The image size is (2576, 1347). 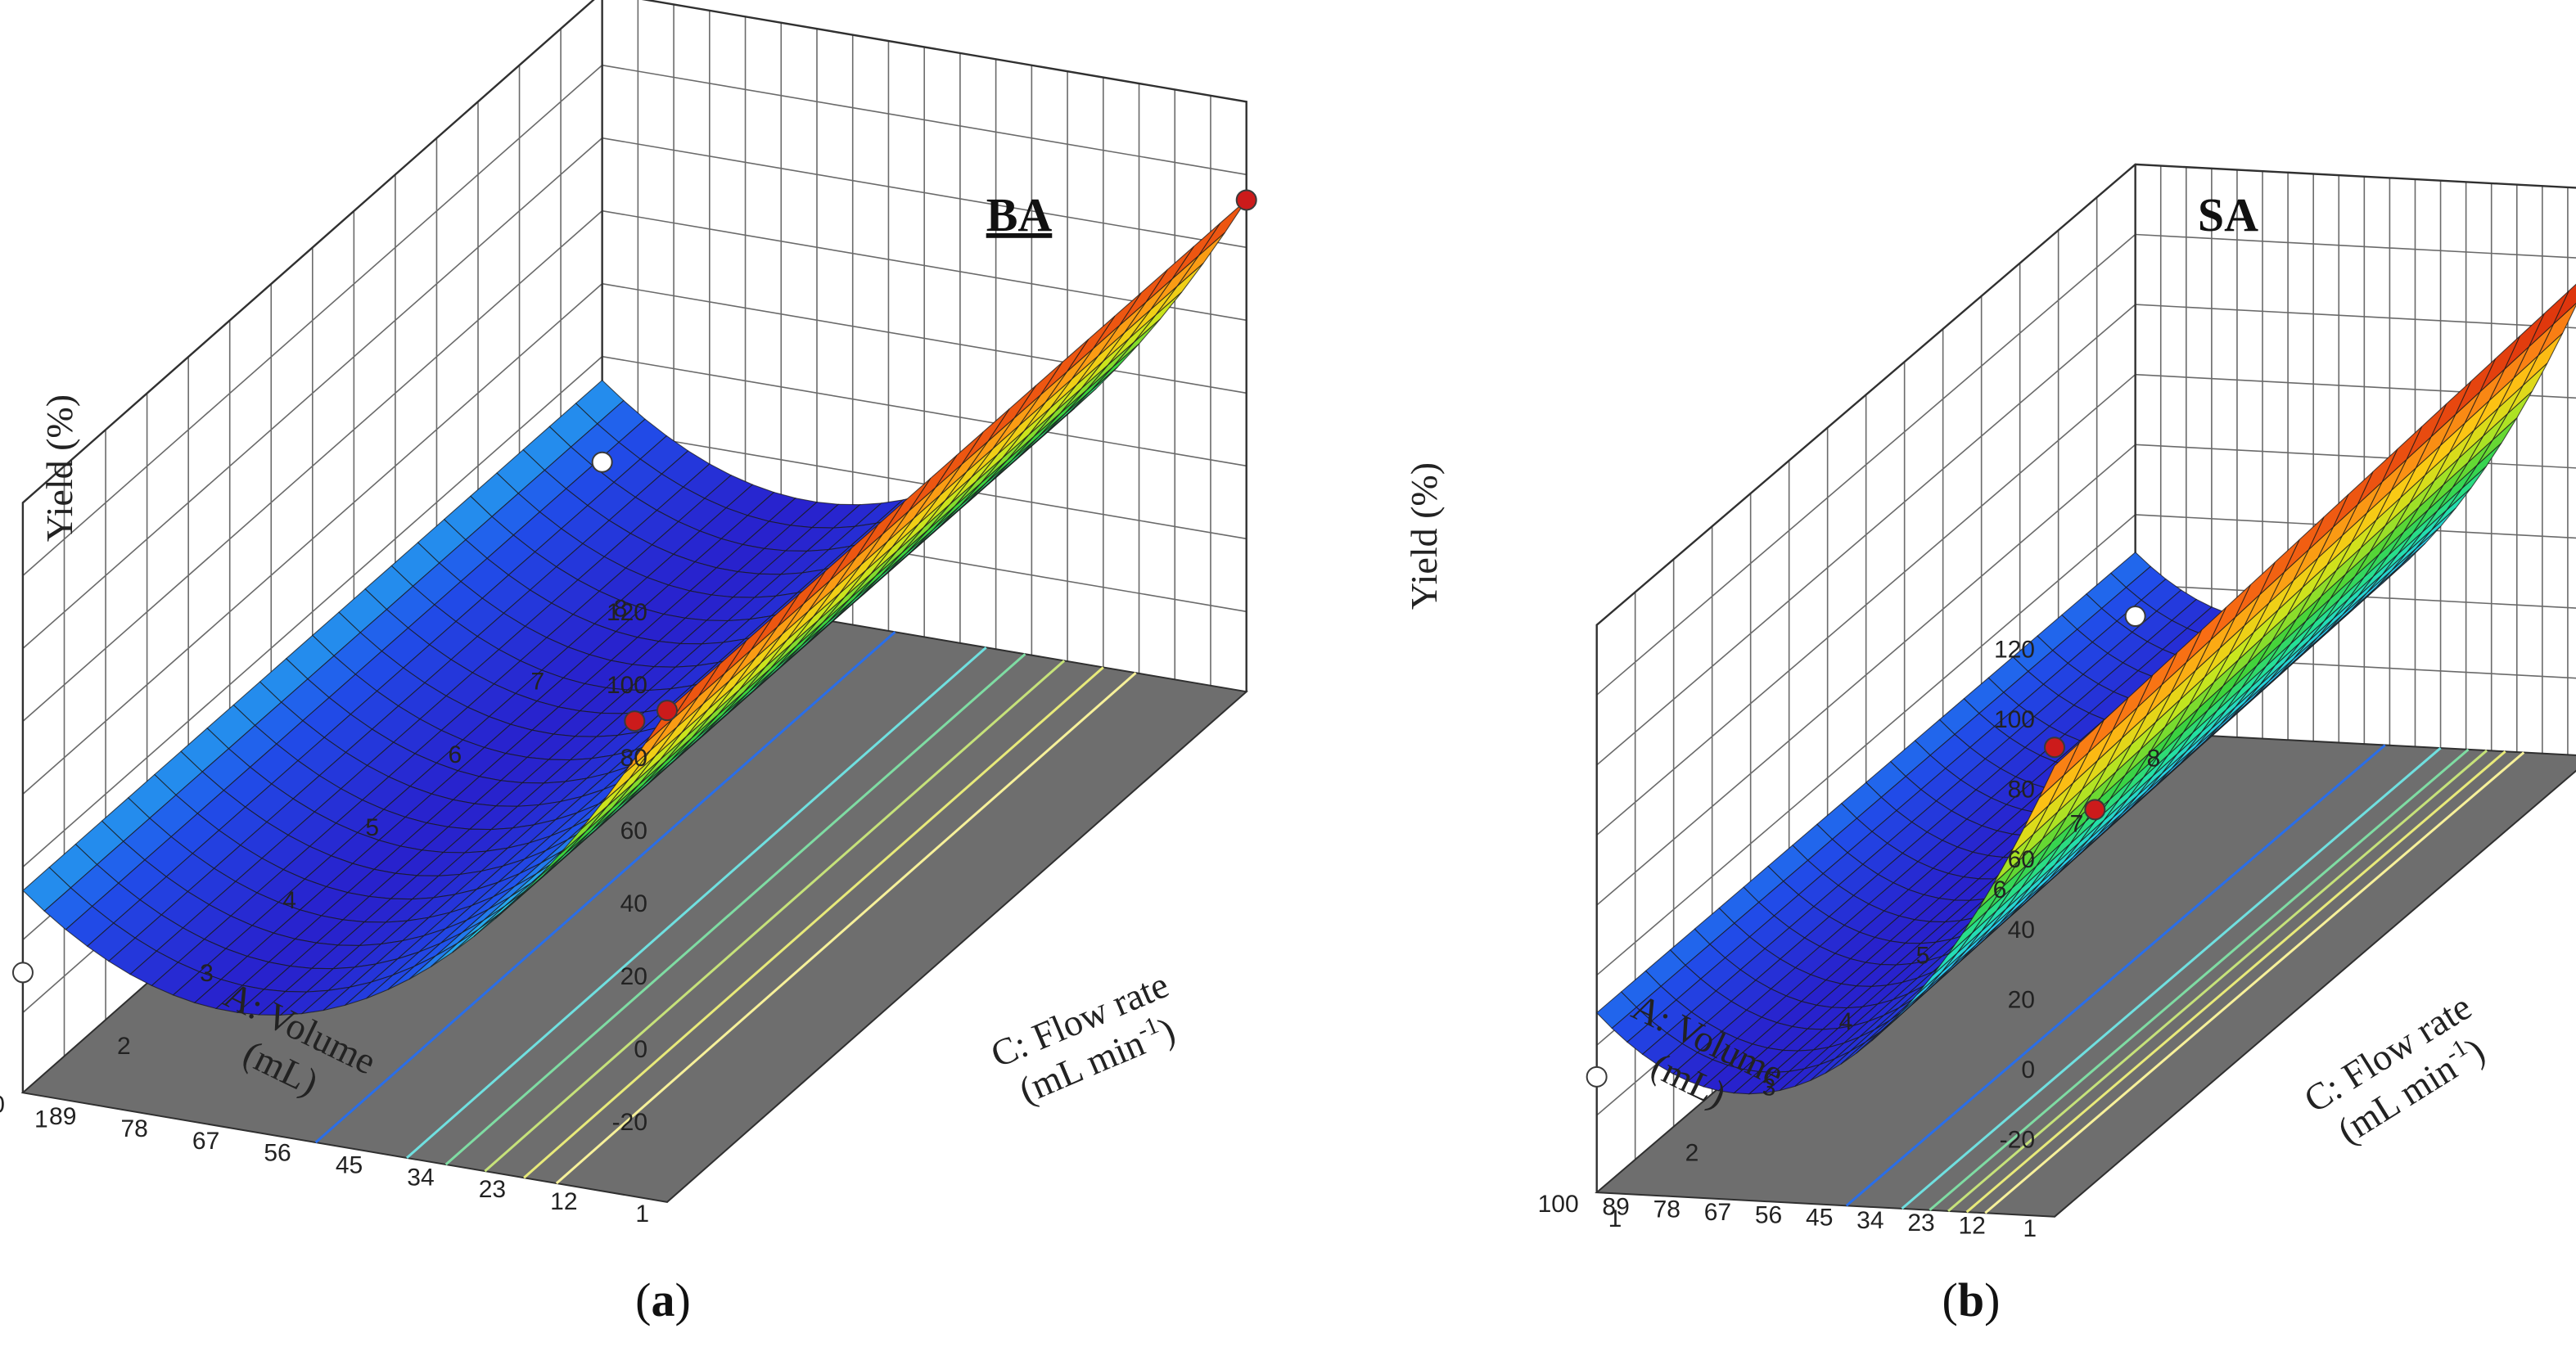 What do you see at coordinates (2077, 824) in the screenshot?
I see `y-tick-label: 7` at bounding box center [2077, 824].